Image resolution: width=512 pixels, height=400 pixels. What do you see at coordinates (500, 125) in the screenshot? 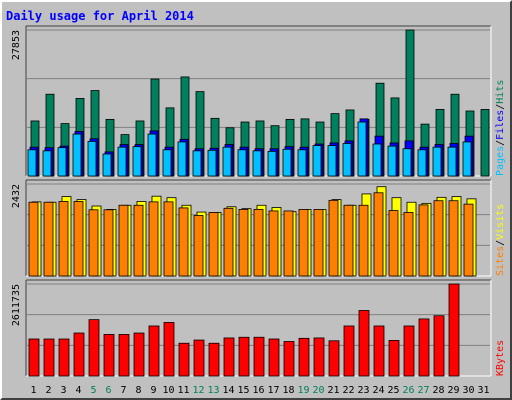
I see `legend-entry: Files` at bounding box center [500, 125].